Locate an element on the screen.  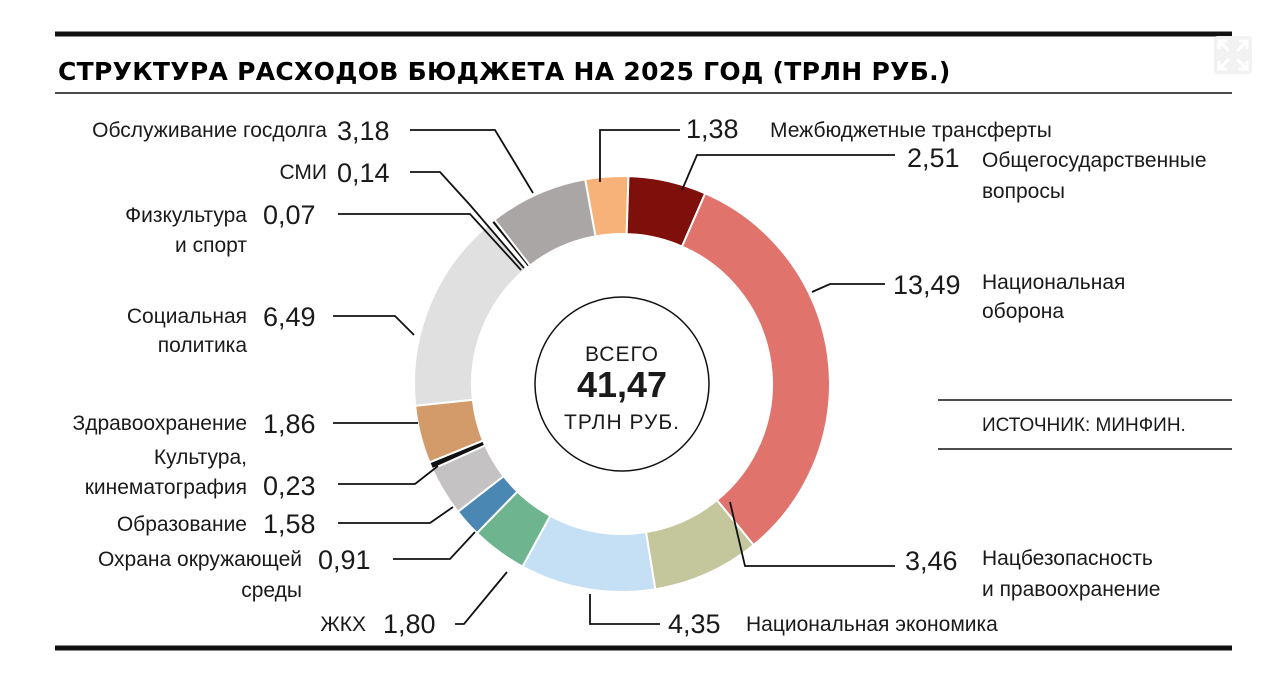
value-health: 1,86 is located at coordinates (289, 424).